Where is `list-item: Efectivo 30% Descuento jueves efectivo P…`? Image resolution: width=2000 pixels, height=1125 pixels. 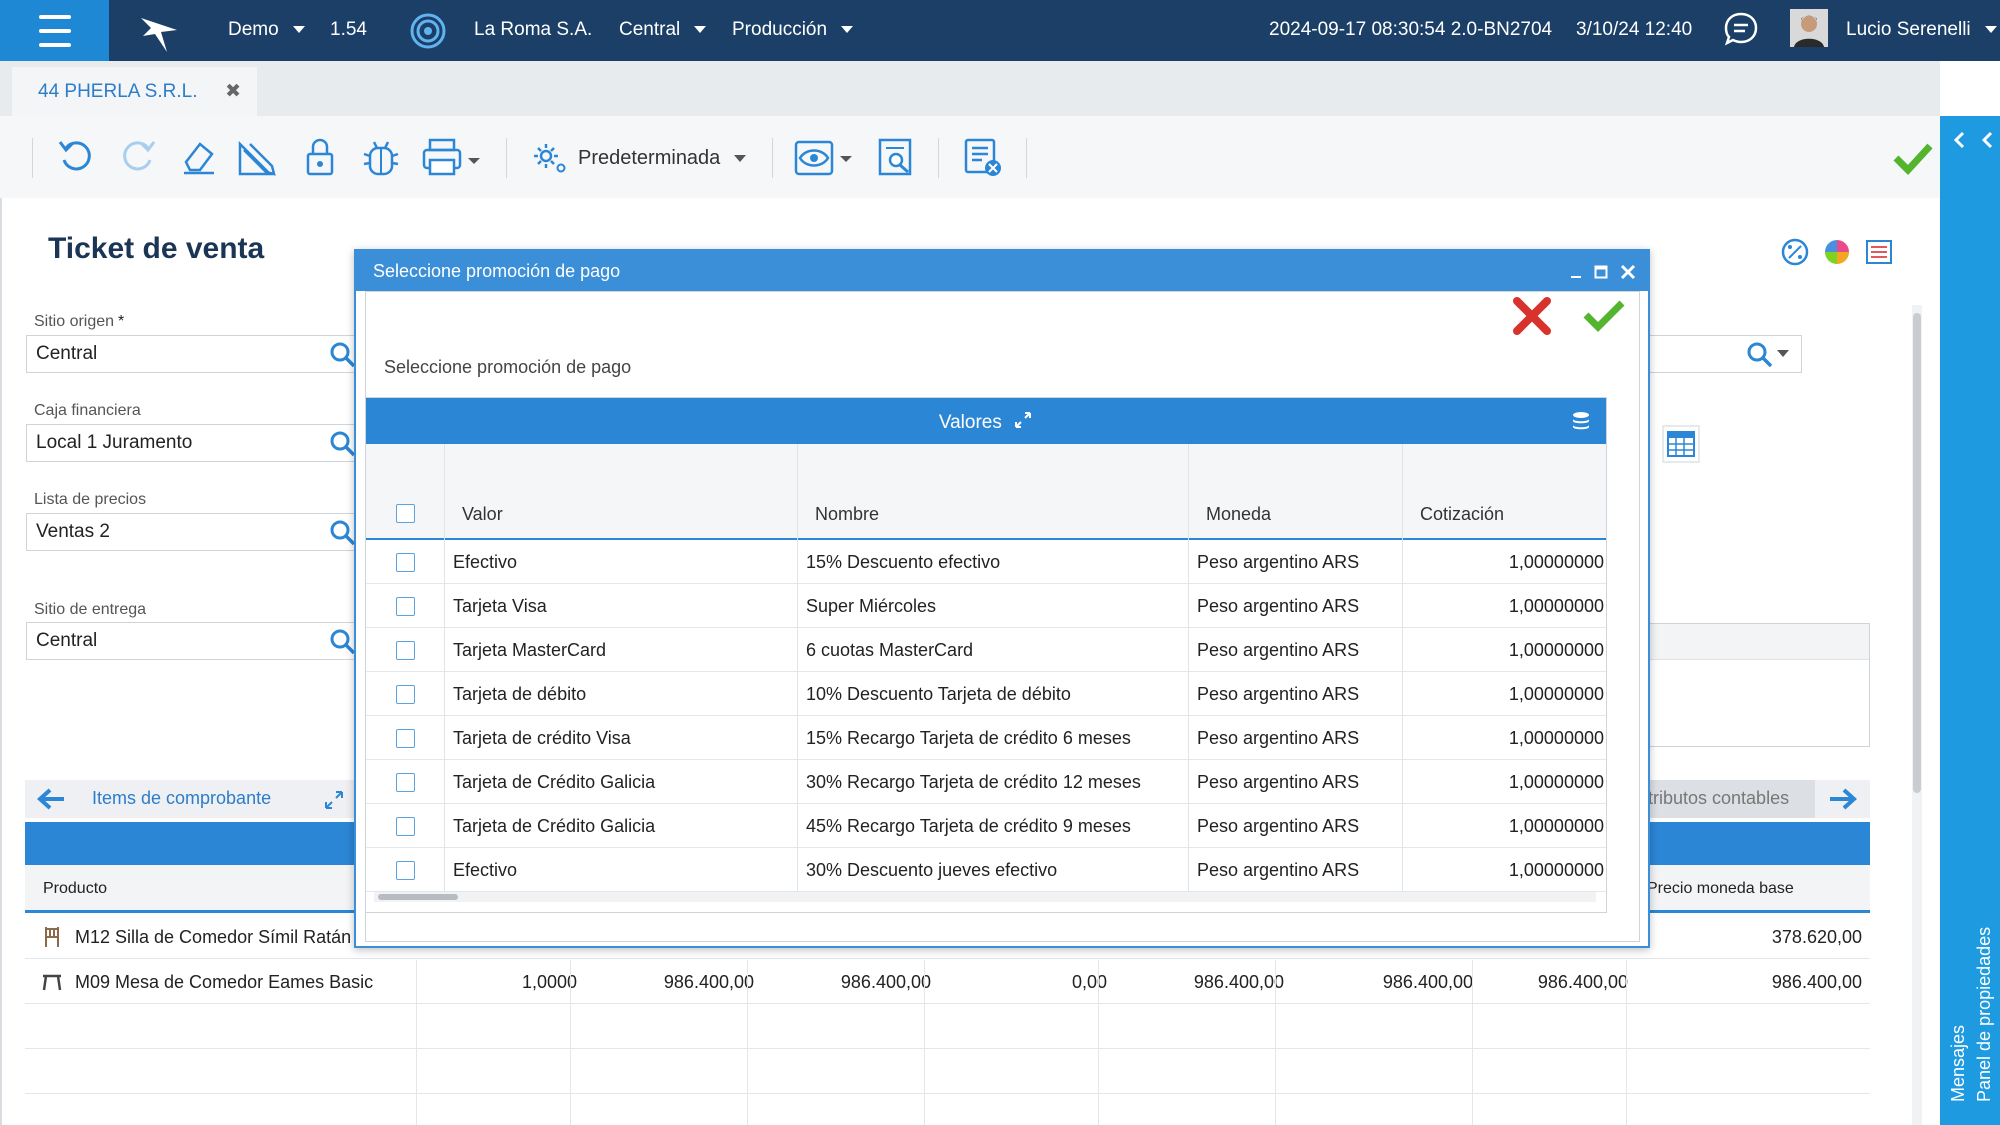 list-item: Efectivo 30% Descuento jueves efectivo P… is located at coordinates (986, 870).